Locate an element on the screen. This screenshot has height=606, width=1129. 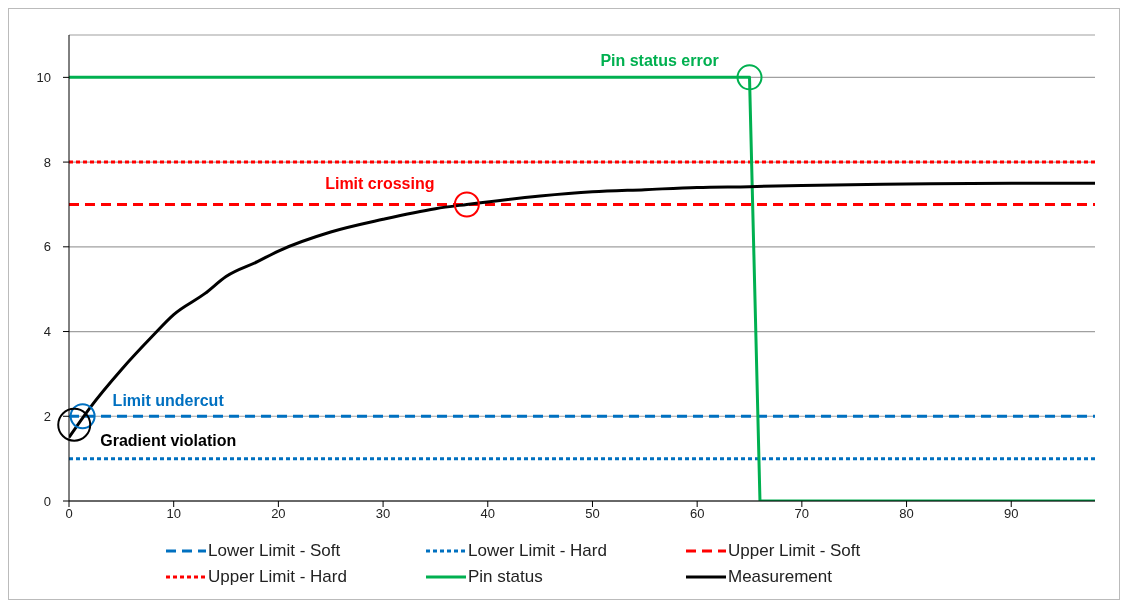
annotation: Limit undercut is located at coordinates (168, 401).